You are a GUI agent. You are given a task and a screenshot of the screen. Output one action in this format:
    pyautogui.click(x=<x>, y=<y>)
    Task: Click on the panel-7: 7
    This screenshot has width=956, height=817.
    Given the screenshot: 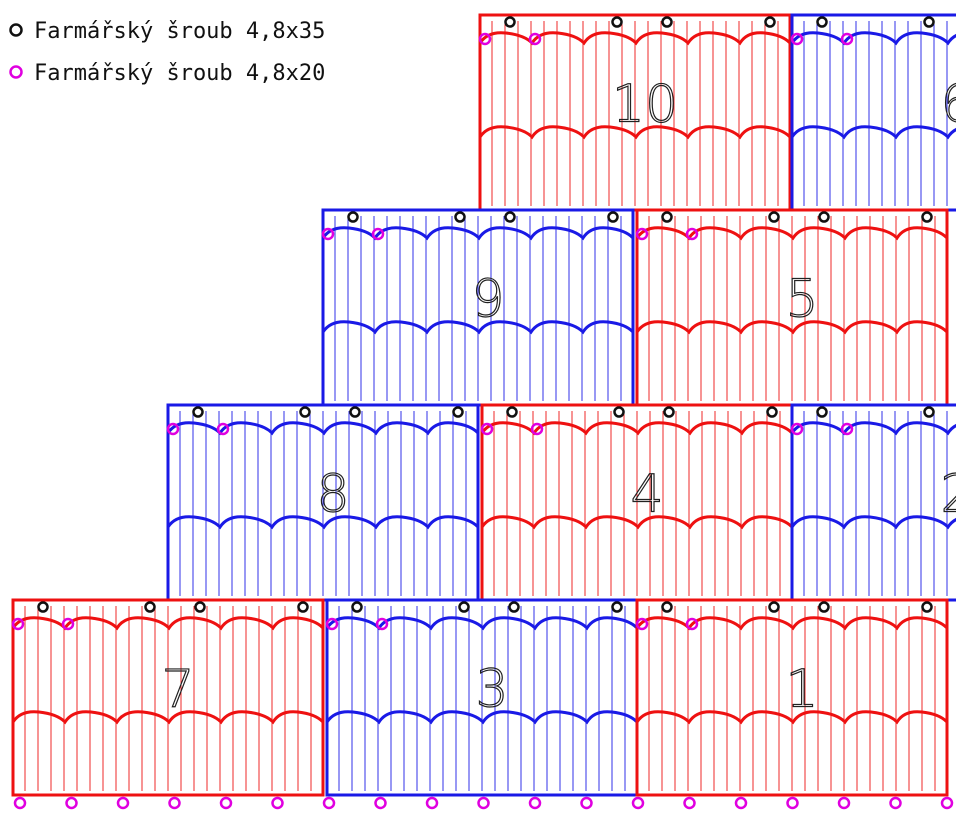 What is the action you would take?
    pyautogui.click(x=168, y=697)
    